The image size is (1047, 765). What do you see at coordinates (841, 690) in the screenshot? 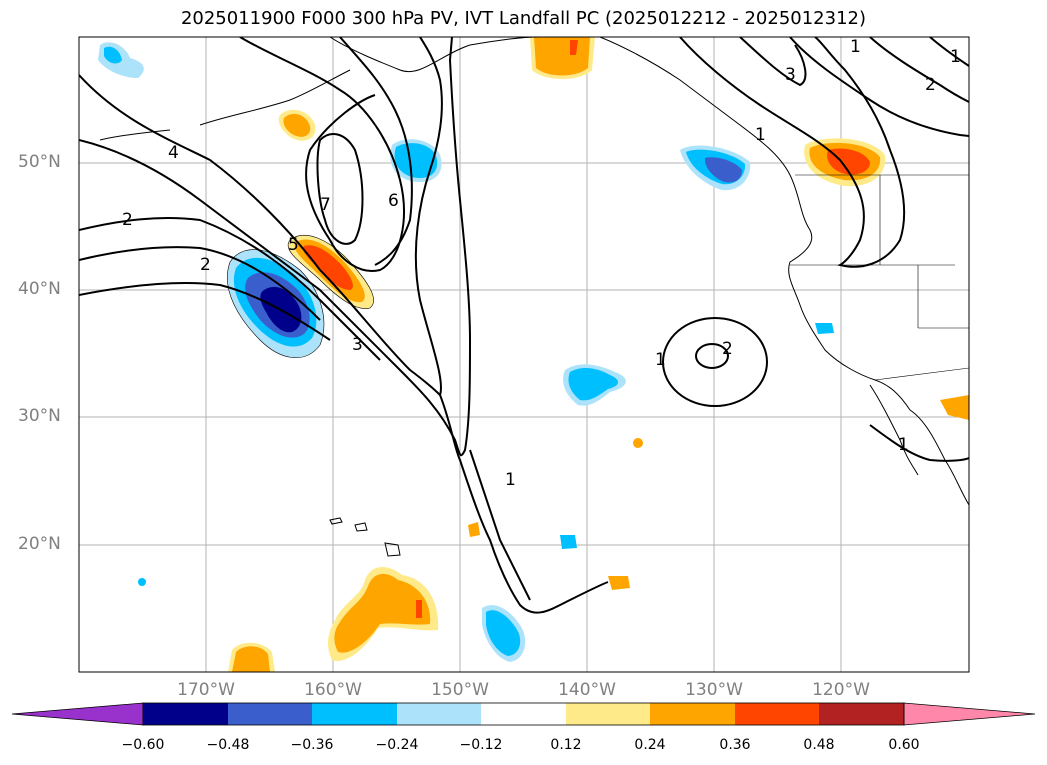
I see `lon-label: 120°W` at bounding box center [841, 690].